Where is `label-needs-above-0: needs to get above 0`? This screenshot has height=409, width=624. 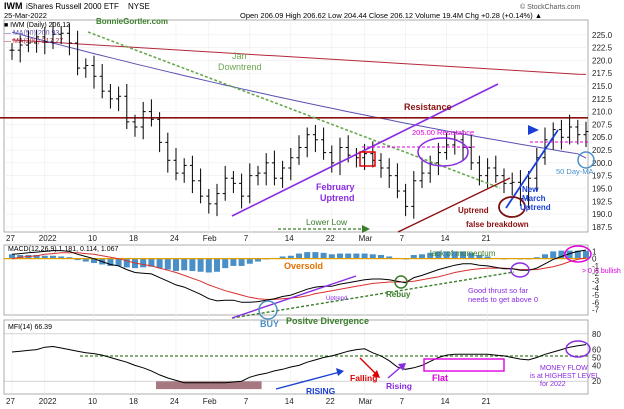 label-needs-above-0: needs to get above 0 is located at coordinates (503, 299).